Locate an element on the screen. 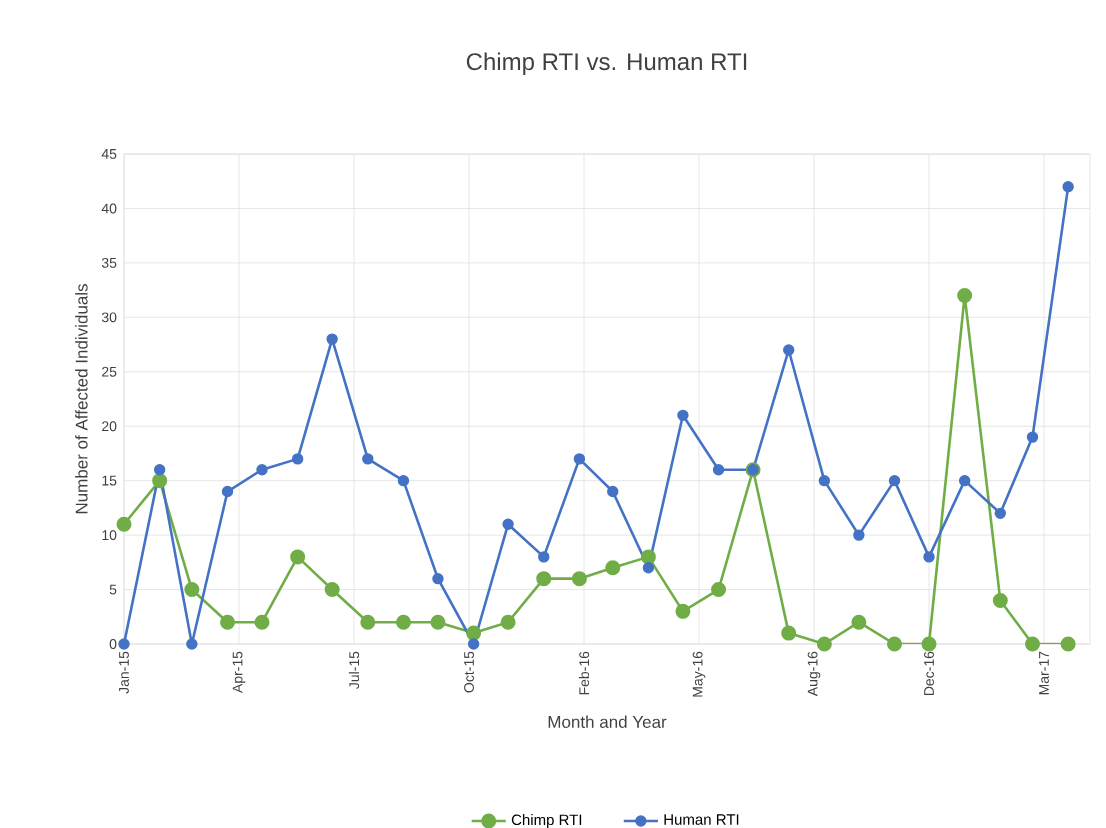  y-tick-label: 45 is located at coordinates (109, 154).